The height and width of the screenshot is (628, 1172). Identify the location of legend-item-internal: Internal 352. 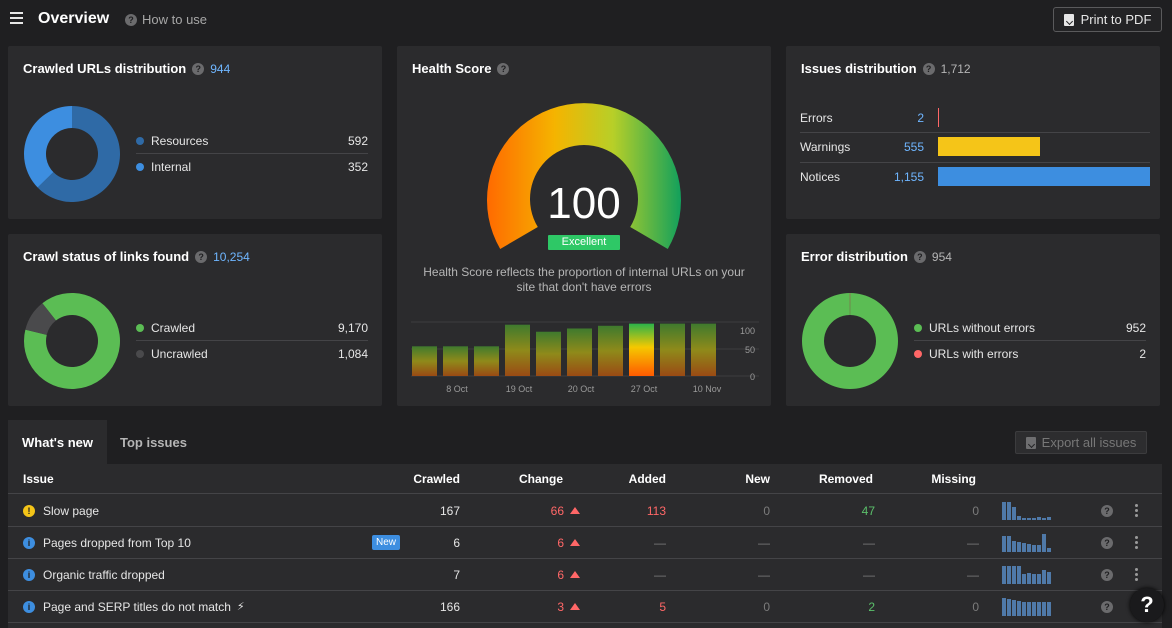
(252, 167).